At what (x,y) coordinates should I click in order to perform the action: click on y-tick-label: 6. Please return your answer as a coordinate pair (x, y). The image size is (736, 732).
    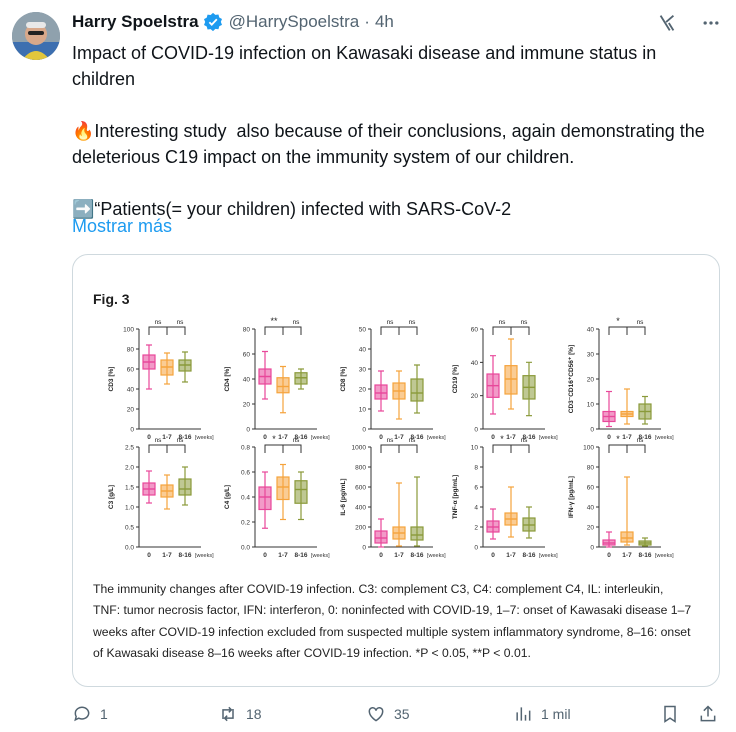
    Looking at the image, I should click on (476, 488).